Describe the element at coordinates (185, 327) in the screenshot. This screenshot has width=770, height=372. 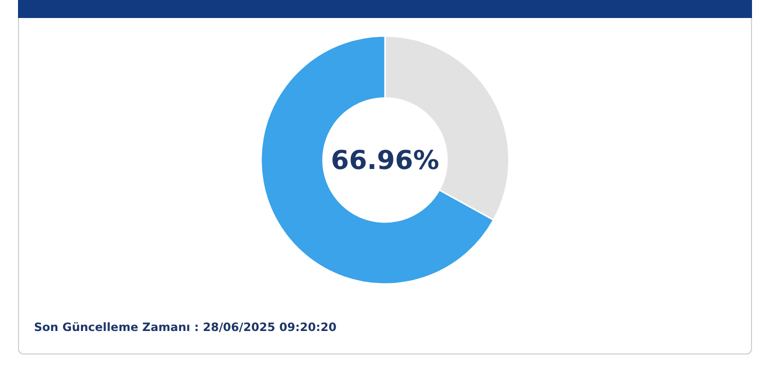
I see `text: Son Güncelleme Zamanı : 28/06/2025 09:20:20` at that location.